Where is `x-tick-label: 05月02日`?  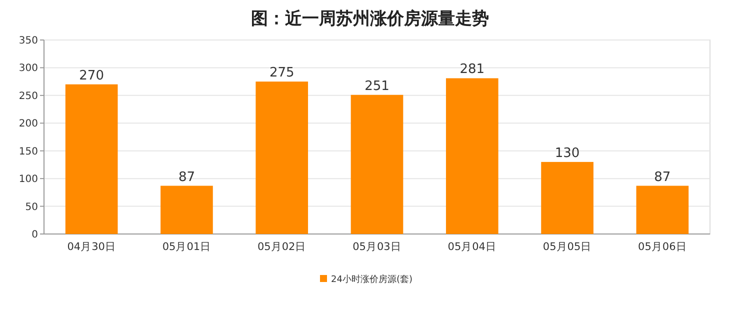 x-tick-label: 05月02日 is located at coordinates (281, 247).